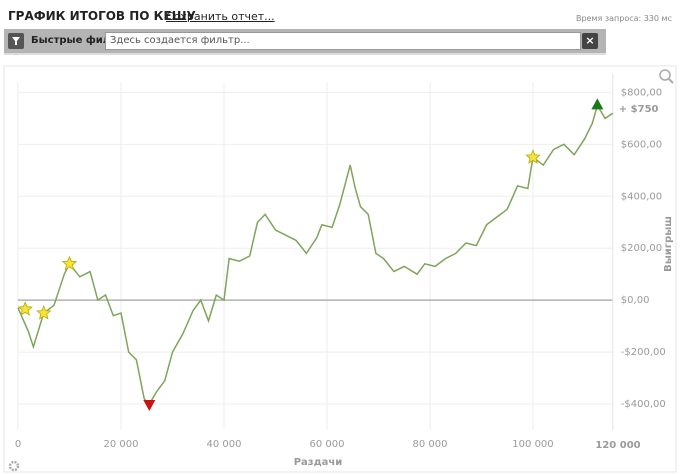  Describe the element at coordinates (635, 300) in the screenshot. I see `y-tick-label: $0,00` at that location.